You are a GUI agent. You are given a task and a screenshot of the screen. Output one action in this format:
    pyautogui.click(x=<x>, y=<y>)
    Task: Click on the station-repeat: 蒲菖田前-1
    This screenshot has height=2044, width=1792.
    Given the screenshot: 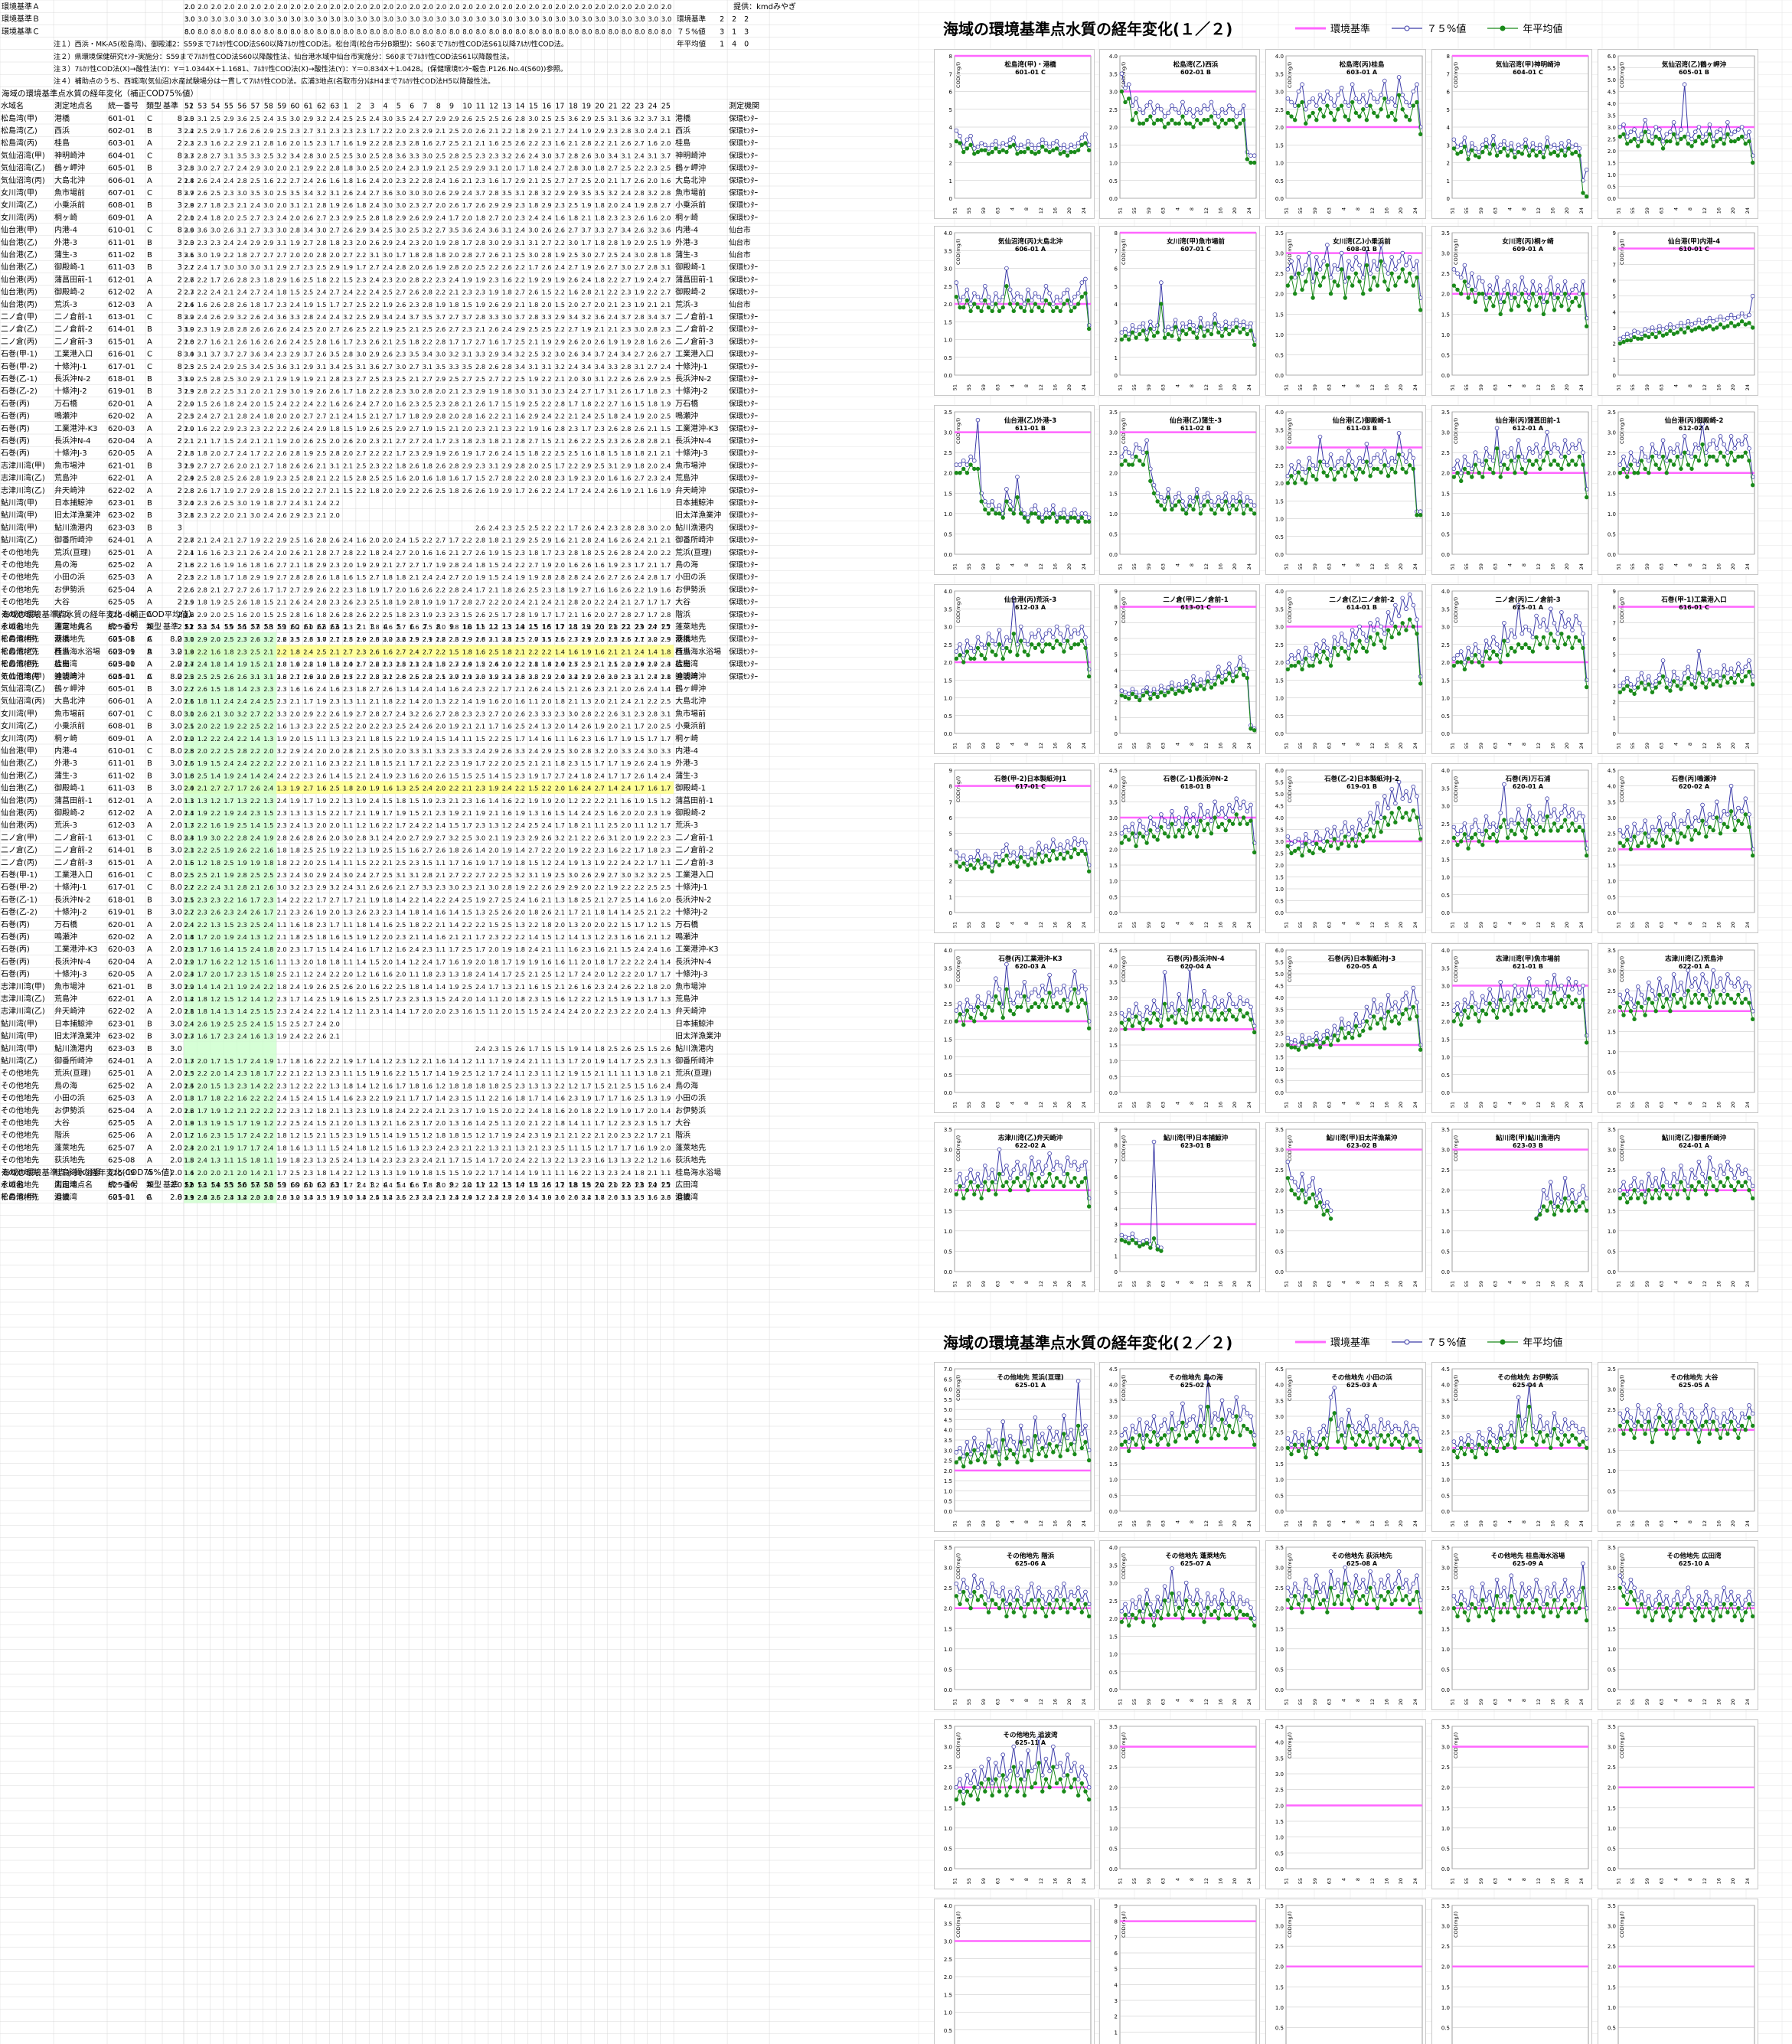 What is the action you would take?
    pyautogui.click(x=694, y=800)
    